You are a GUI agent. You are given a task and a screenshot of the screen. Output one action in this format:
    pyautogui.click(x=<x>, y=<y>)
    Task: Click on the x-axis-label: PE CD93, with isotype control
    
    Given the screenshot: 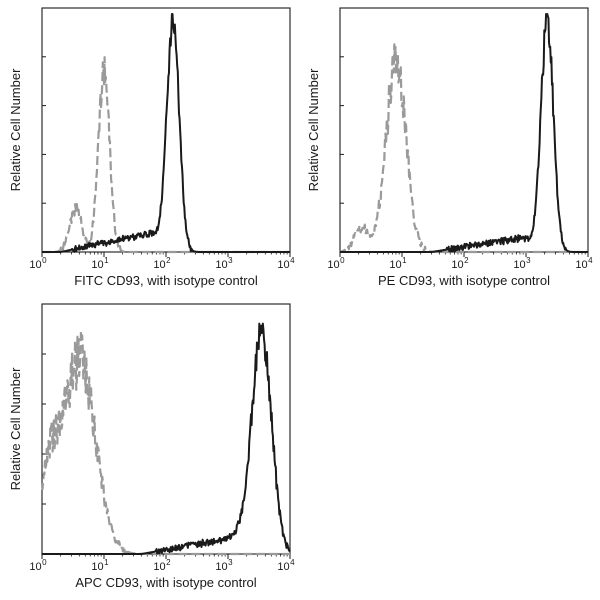 What is the action you would take?
    pyautogui.click(x=464, y=280)
    